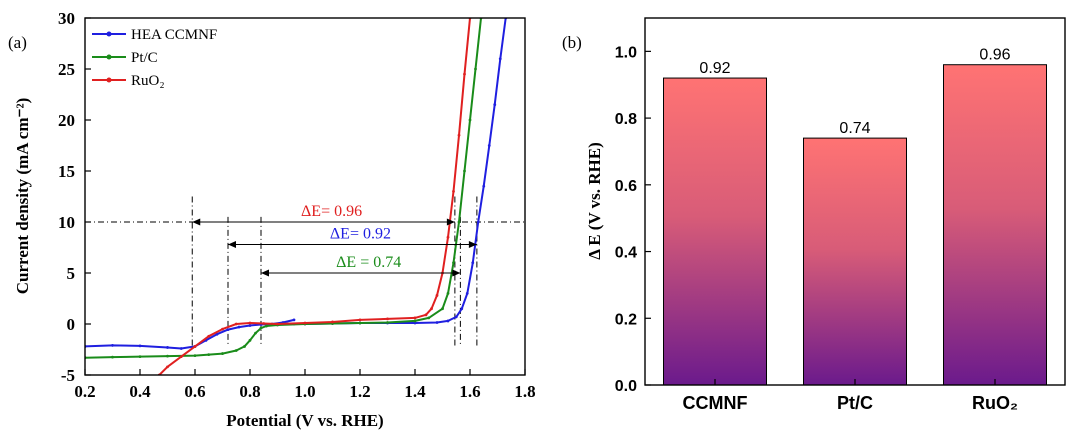 This screenshot has width=1076, height=433. Describe the element at coordinates (174, 35) in the screenshot. I see `legend-label: HEA CCMNF` at that location.